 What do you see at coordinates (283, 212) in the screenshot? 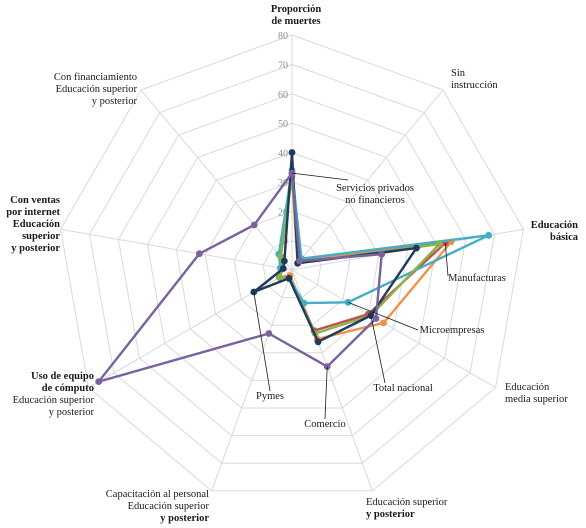
I see `tick-label: 20` at bounding box center [283, 212].